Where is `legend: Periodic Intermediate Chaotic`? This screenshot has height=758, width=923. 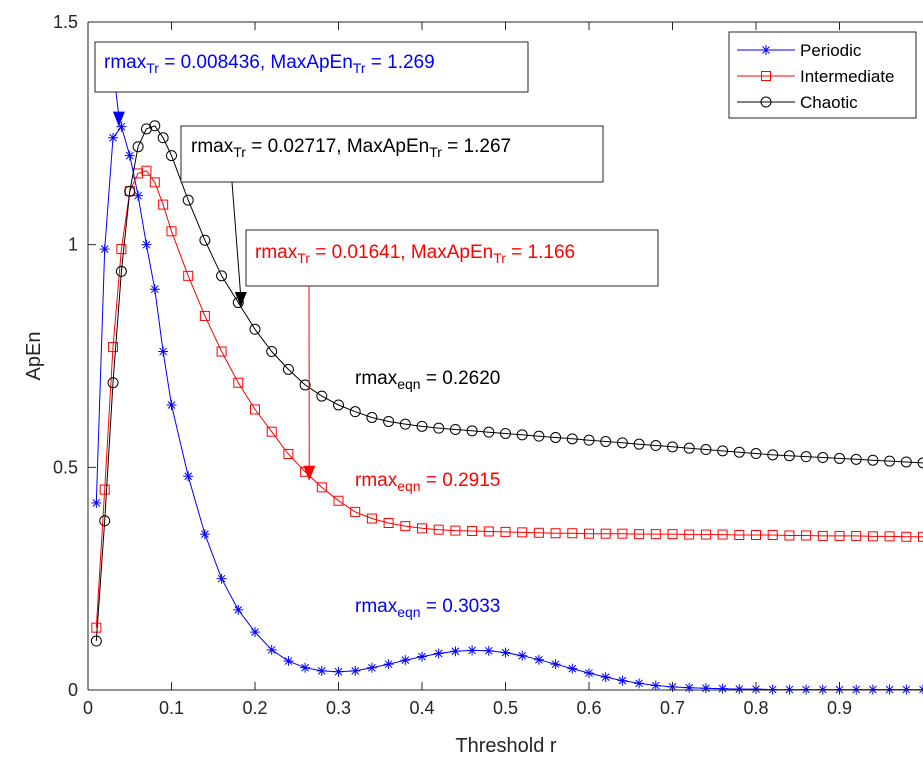
legend: Periodic Intermediate Chaotic is located at coordinates (822, 75).